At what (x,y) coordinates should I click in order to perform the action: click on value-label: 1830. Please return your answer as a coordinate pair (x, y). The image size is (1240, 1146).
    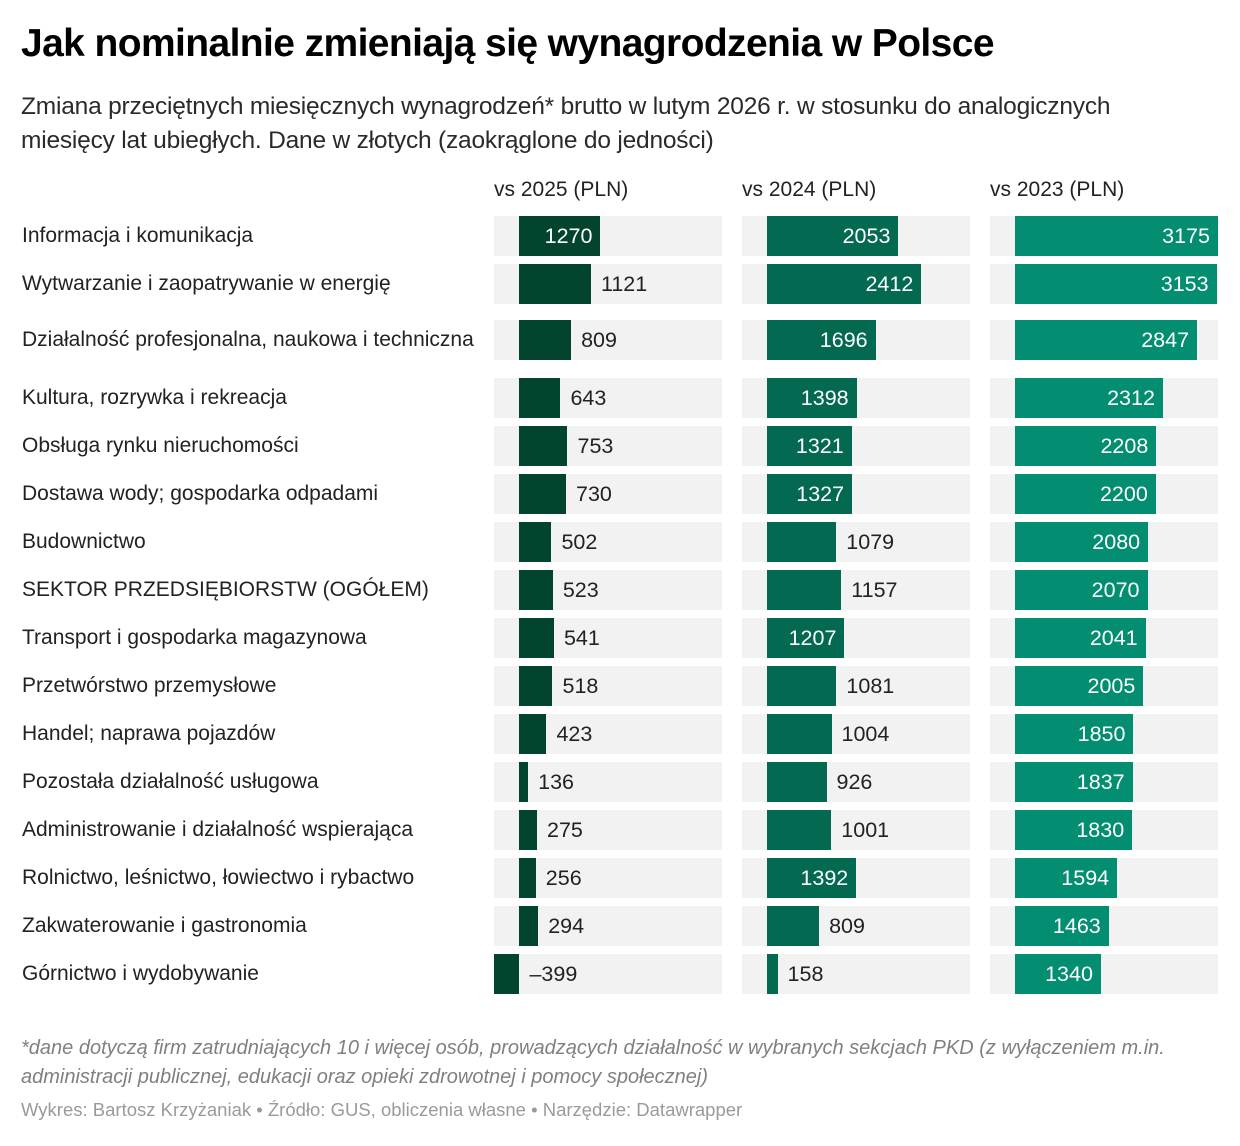
    Looking at the image, I should click on (1100, 830).